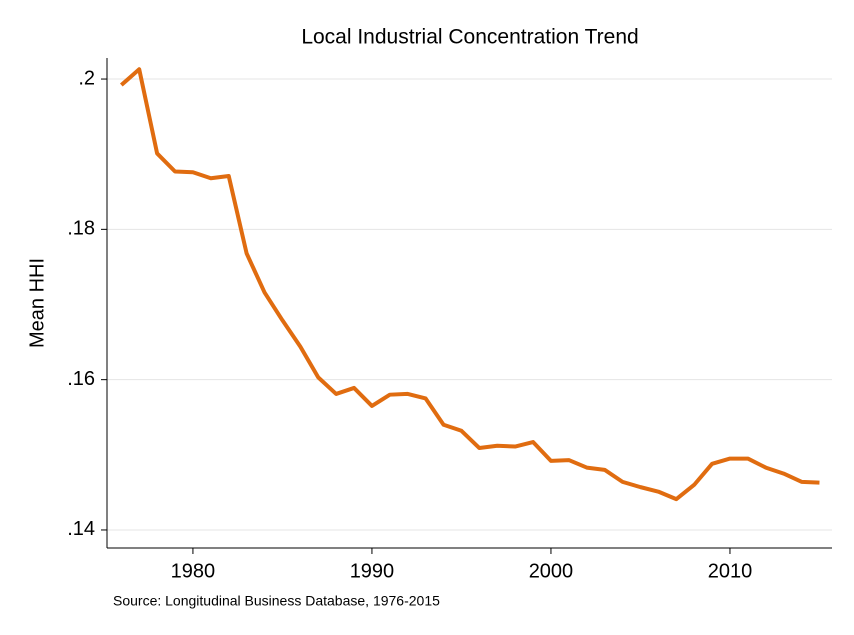  I want to click on y-axis-label: Mean HHI, so click(37, 303).